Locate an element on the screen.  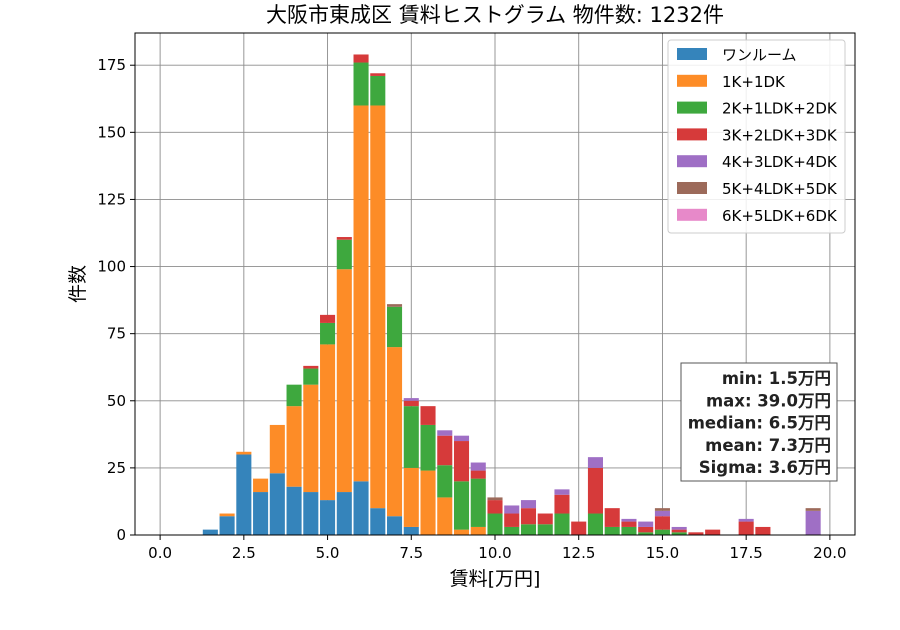
y-tick-label: 50 is located at coordinates (116, 401).